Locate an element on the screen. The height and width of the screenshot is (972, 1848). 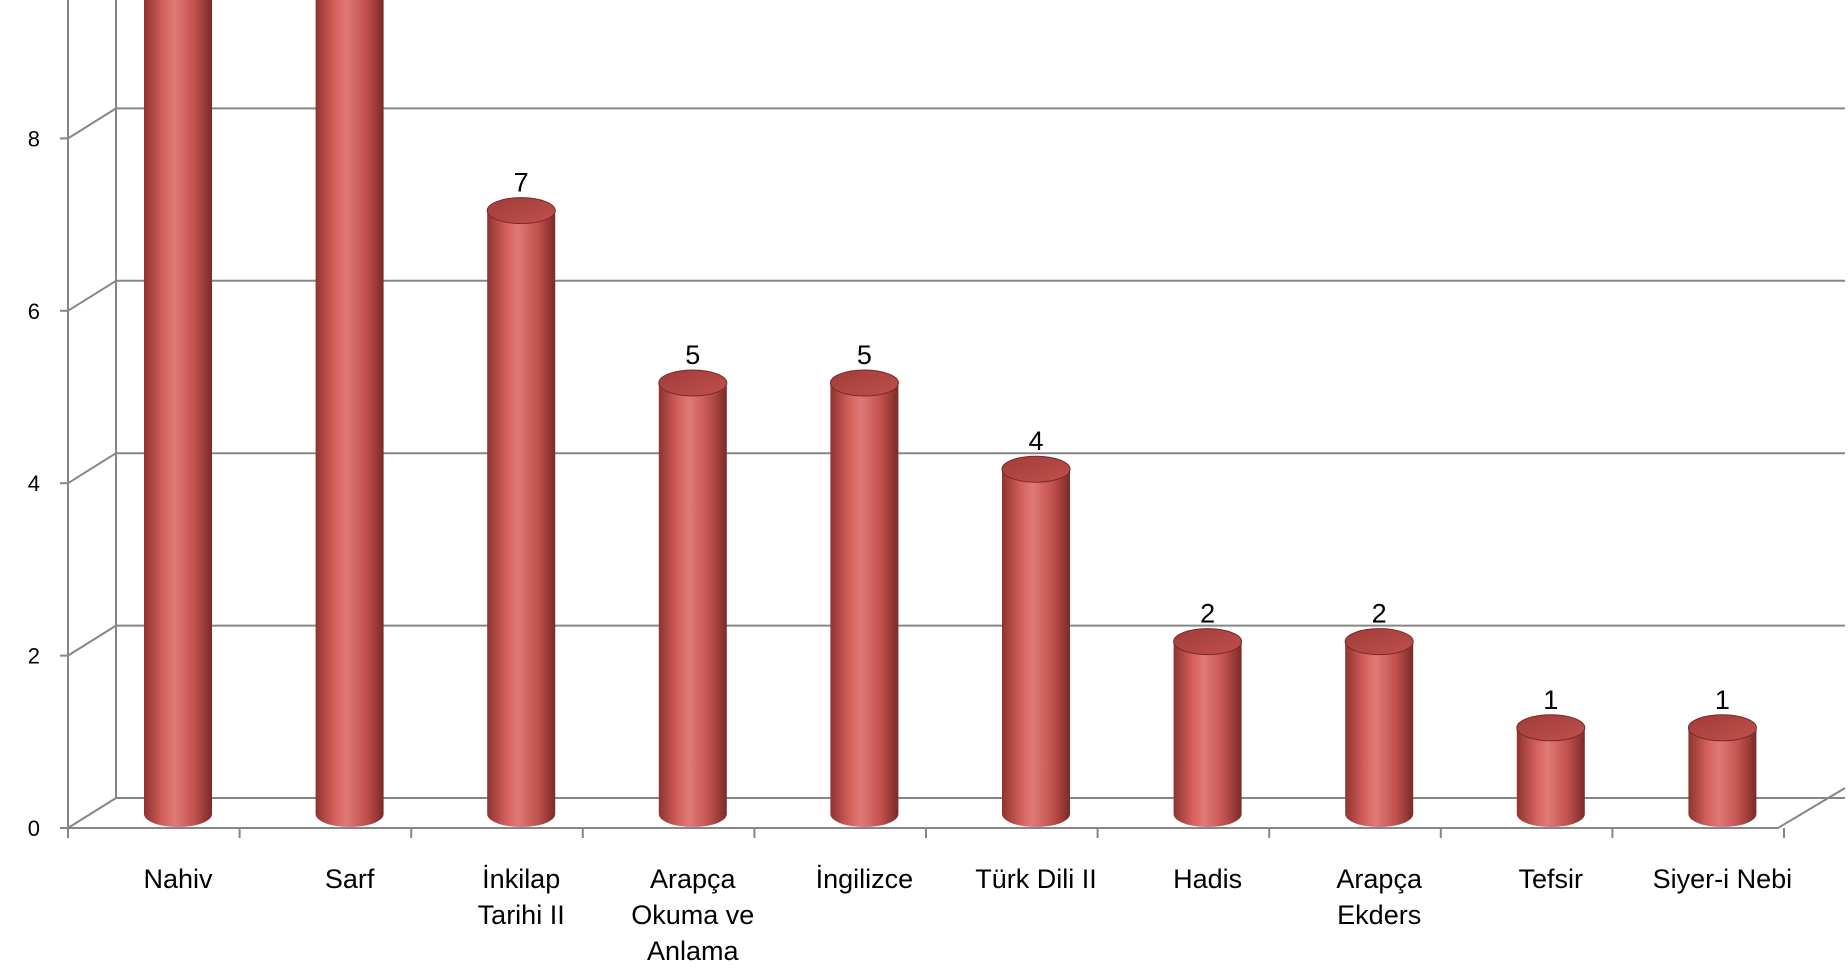
y-tick-label: 8 is located at coordinates (34, 138).